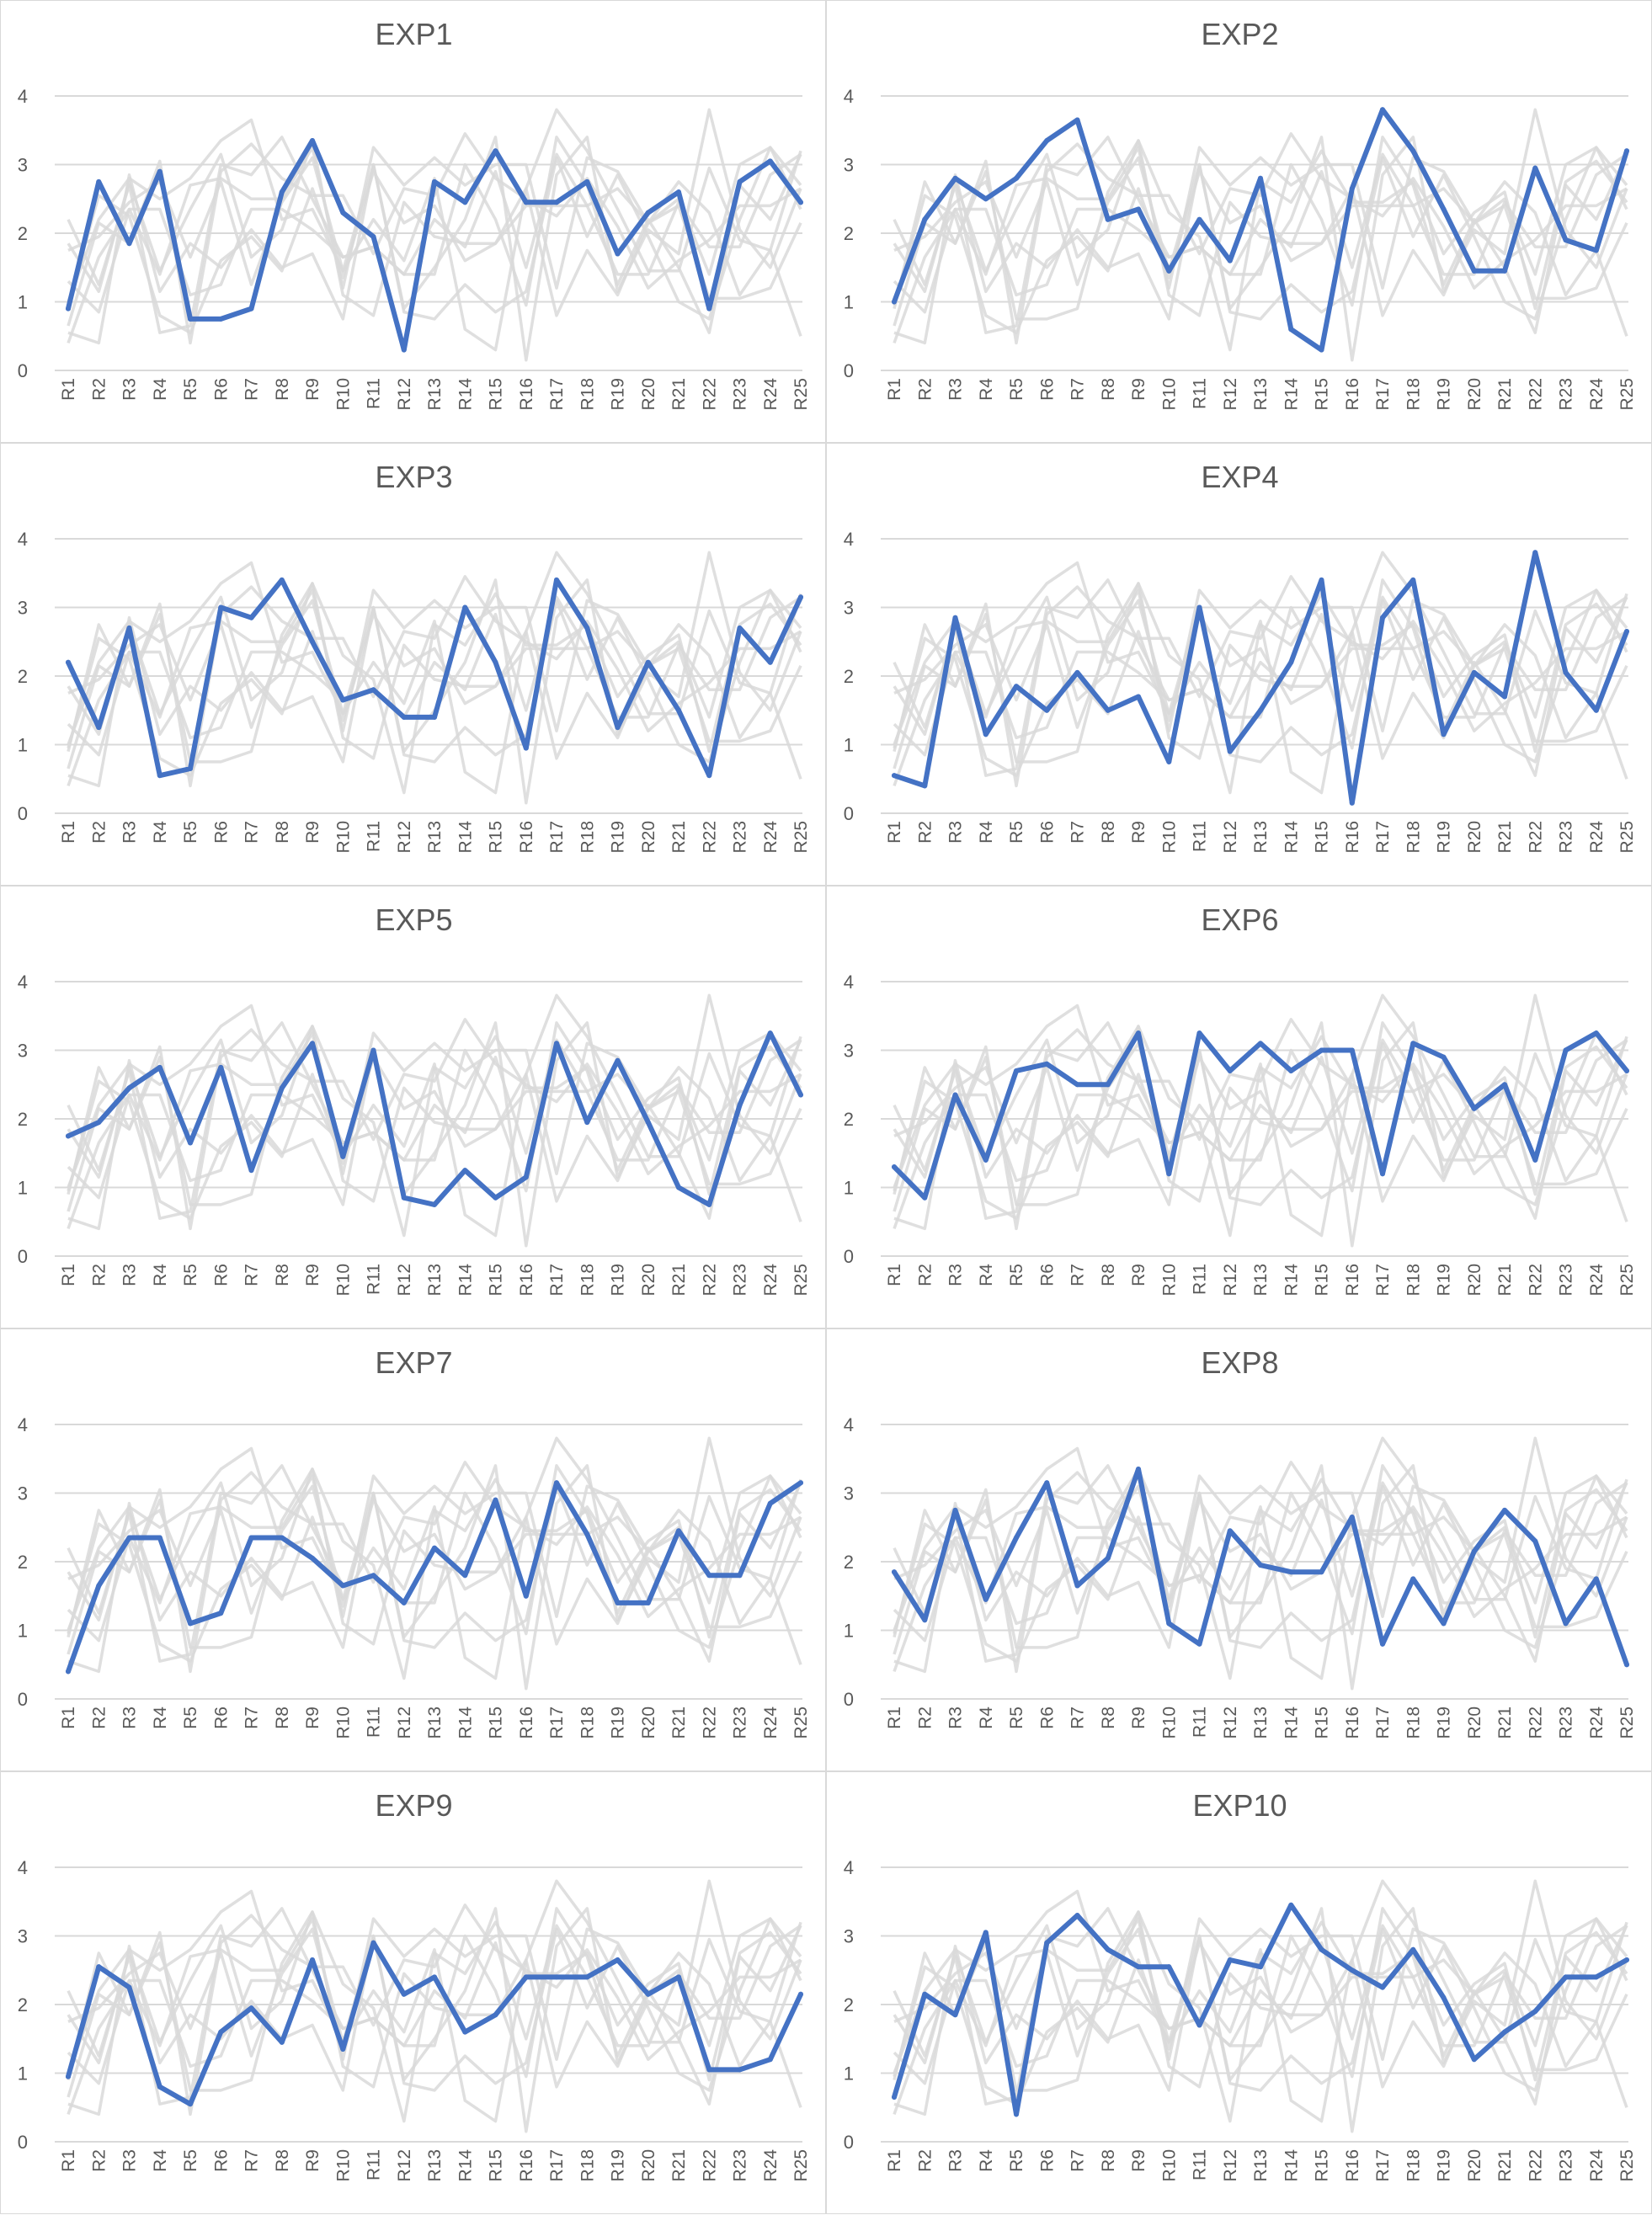 This screenshot has height=2215, width=1652. What do you see at coordinates (1138, 1718) in the screenshot?
I see `x-tick-label: R9` at bounding box center [1138, 1718].